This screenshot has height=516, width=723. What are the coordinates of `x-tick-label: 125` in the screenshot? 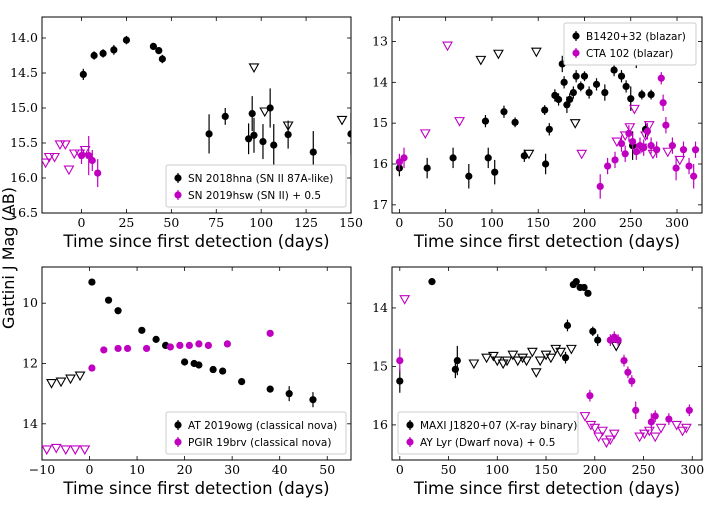 It's located at (306, 222).